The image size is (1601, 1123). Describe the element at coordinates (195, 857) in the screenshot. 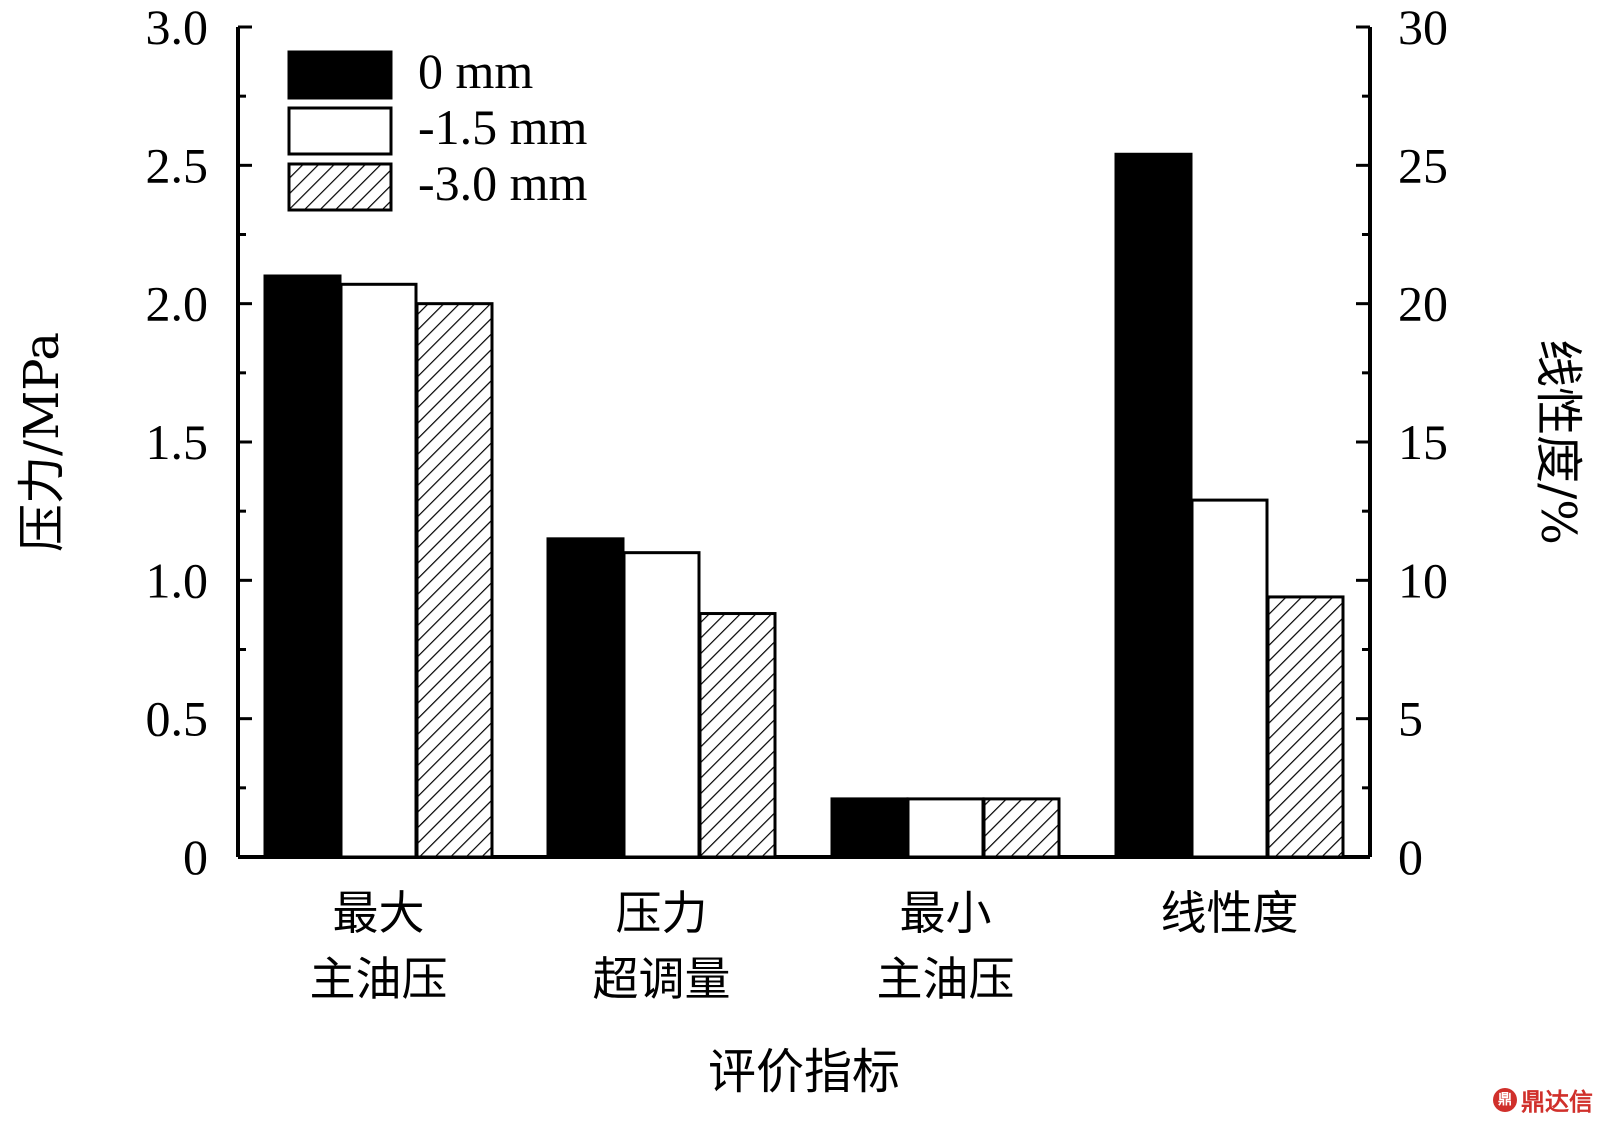

I see `left-tick-label: 0` at that location.